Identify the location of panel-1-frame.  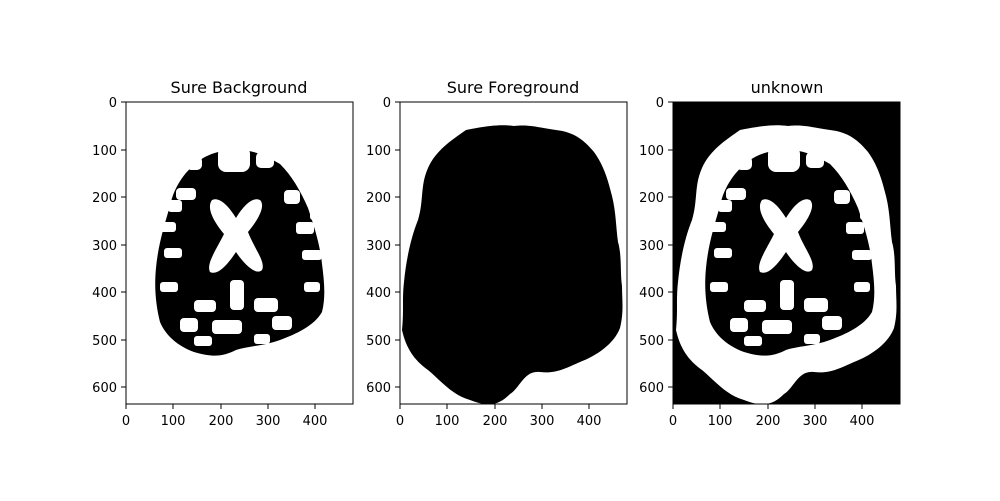
(239, 253).